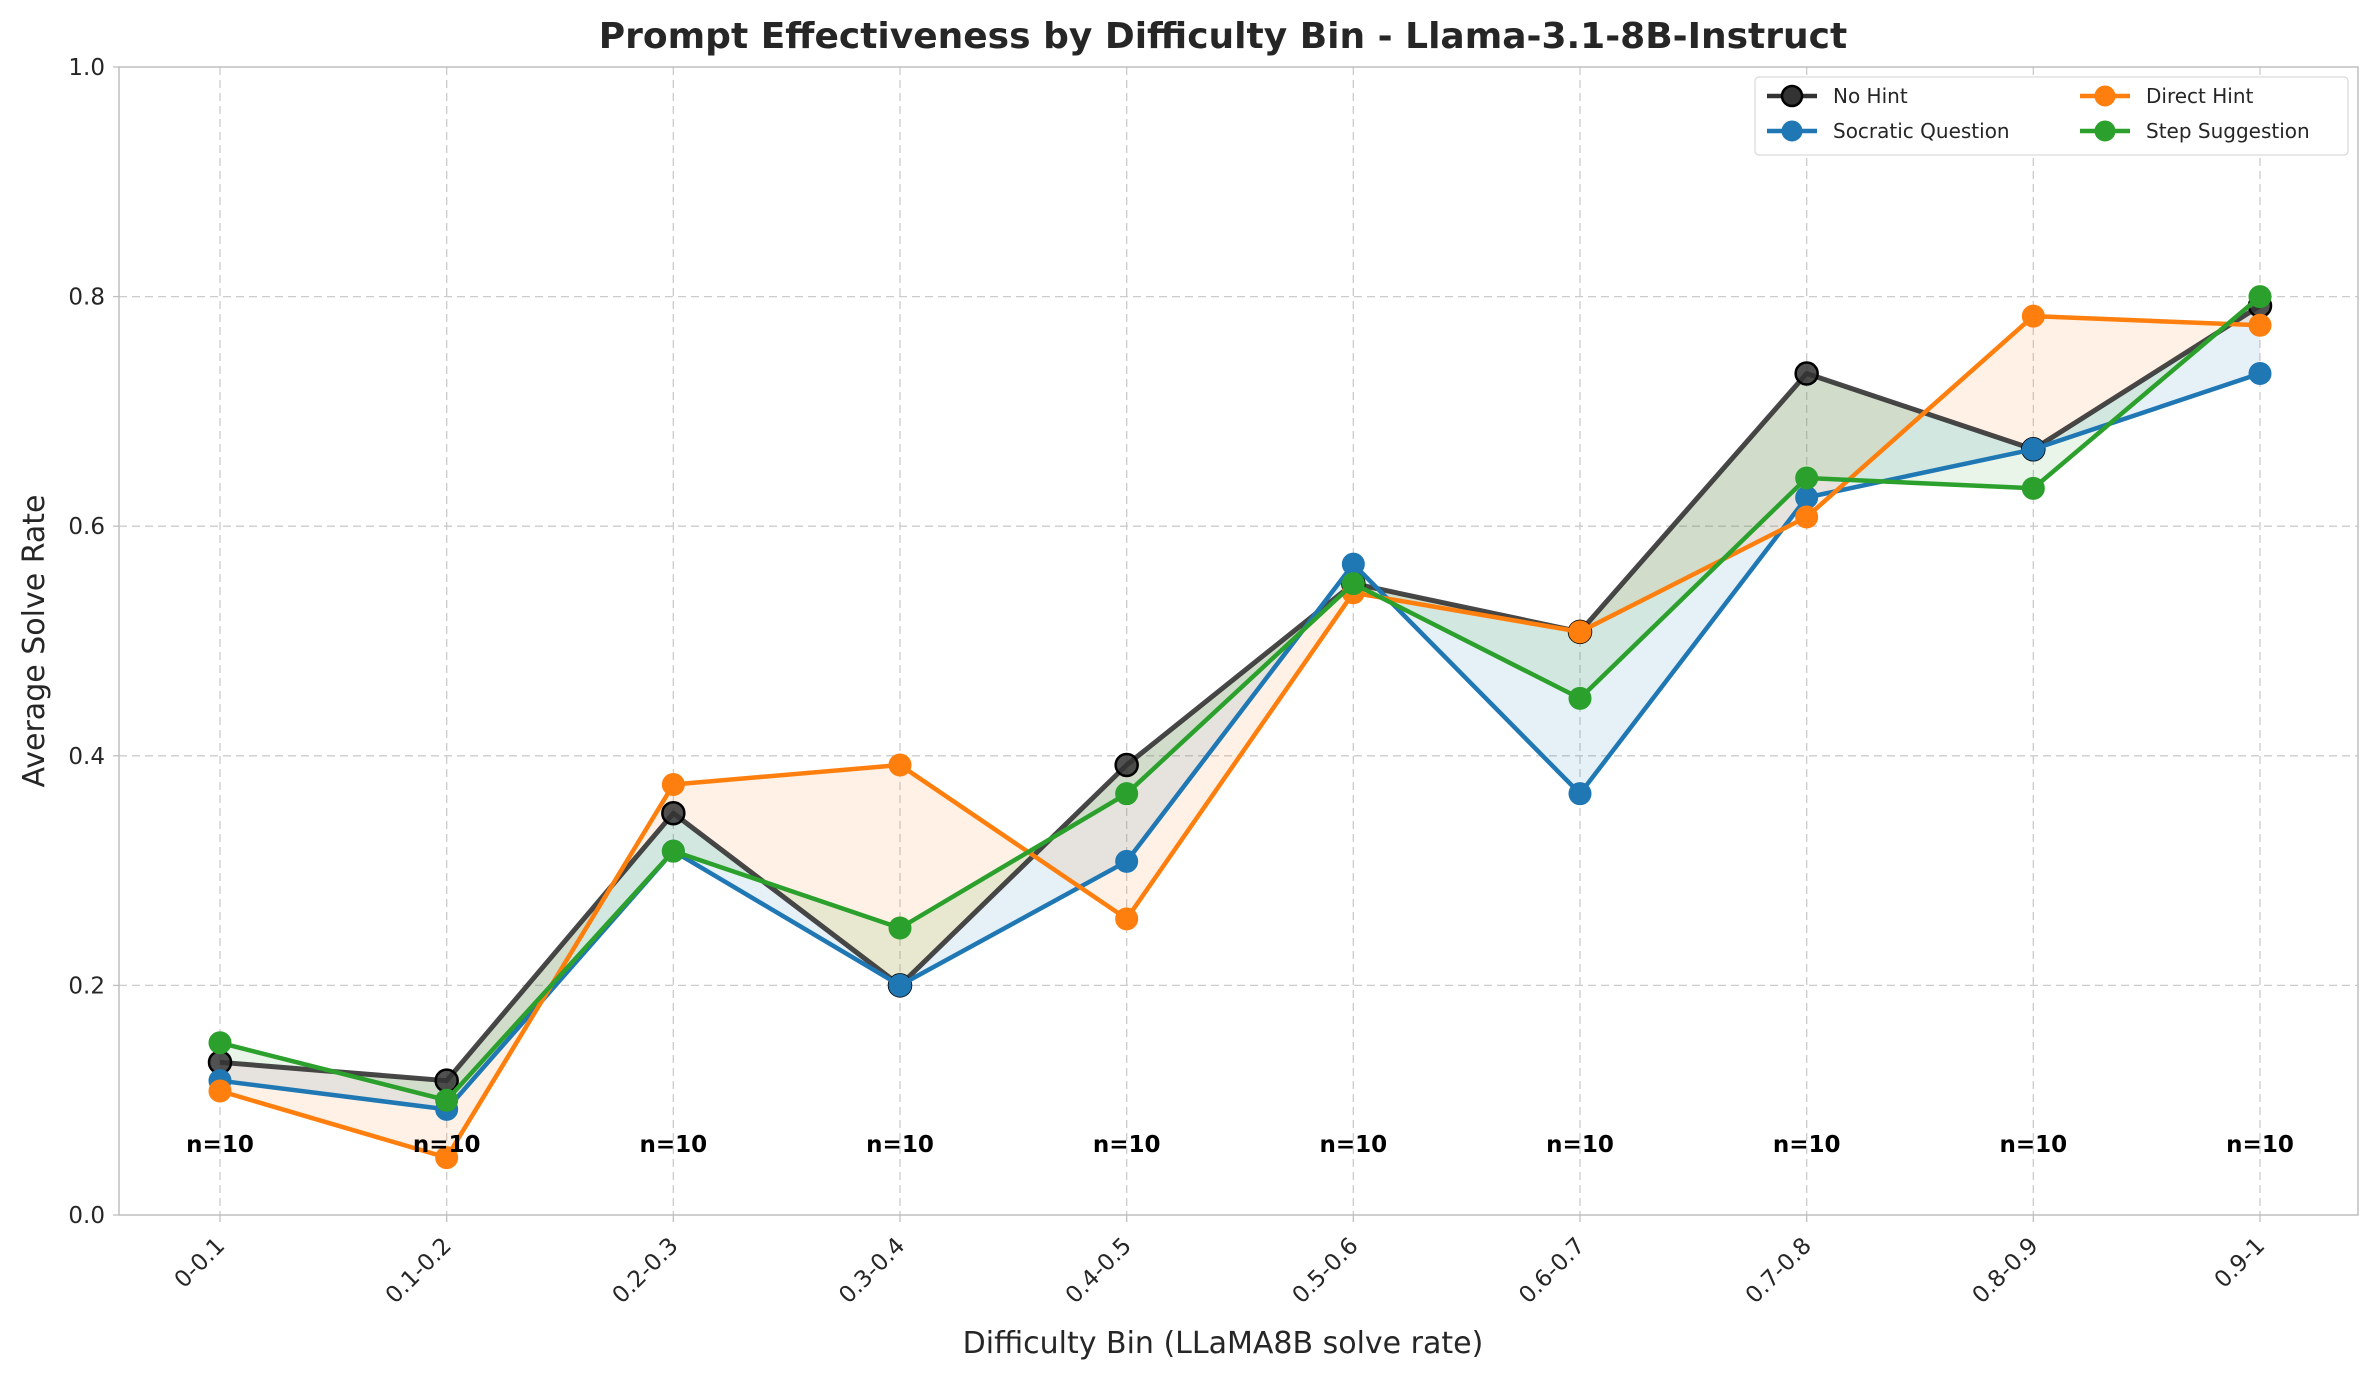 The image size is (2377, 1377). I want to click on x-tick-label: 0.1-0.2, so click(419, 1271).